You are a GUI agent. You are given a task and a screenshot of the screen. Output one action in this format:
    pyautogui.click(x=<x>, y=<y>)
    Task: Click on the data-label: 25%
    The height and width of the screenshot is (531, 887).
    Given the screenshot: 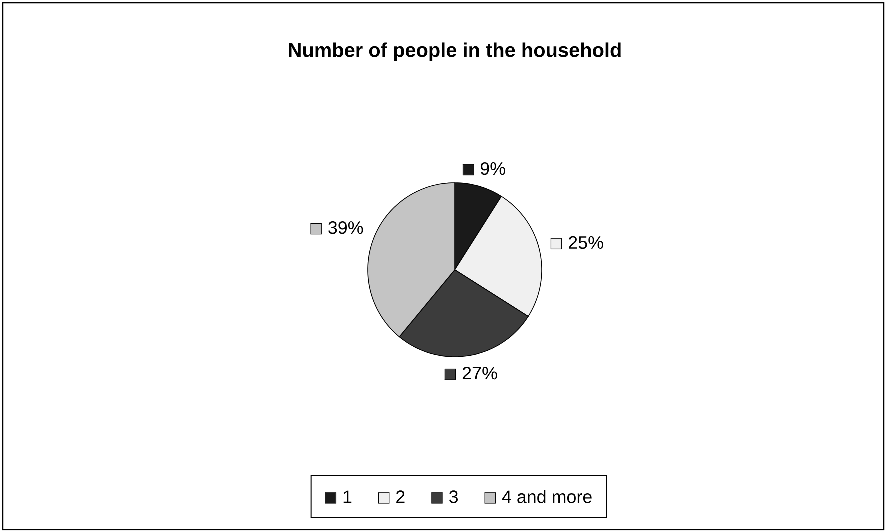 What is the action you would take?
    pyautogui.click(x=586, y=243)
    